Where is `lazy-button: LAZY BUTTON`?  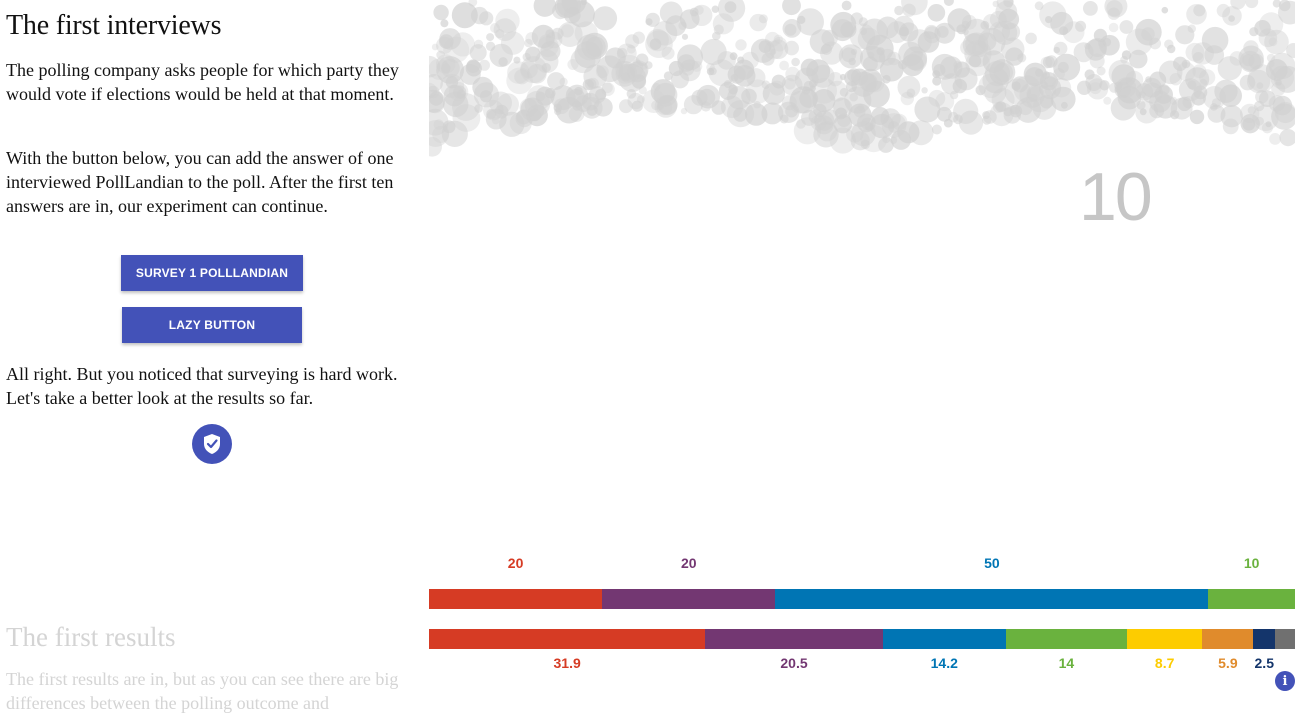
lazy-button: LAZY BUTTON is located at coordinates (212, 325).